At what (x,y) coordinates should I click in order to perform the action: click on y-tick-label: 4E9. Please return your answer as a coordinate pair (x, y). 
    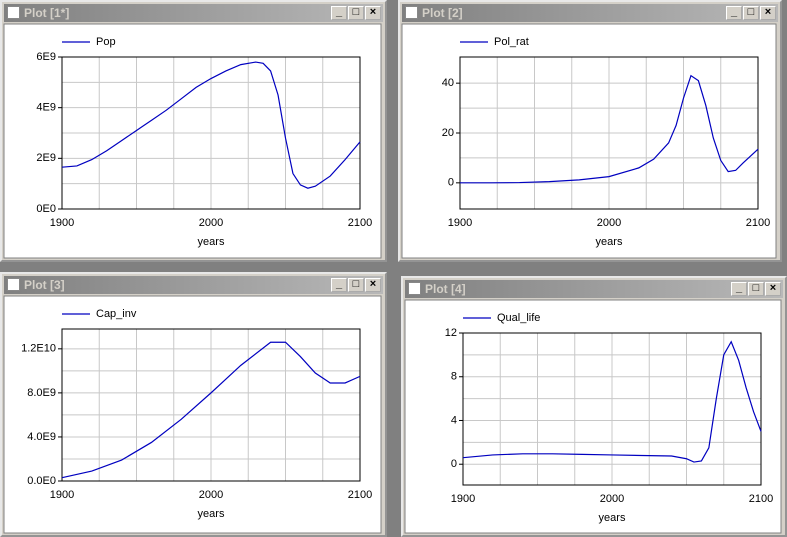
    Looking at the image, I should click on (46, 108).